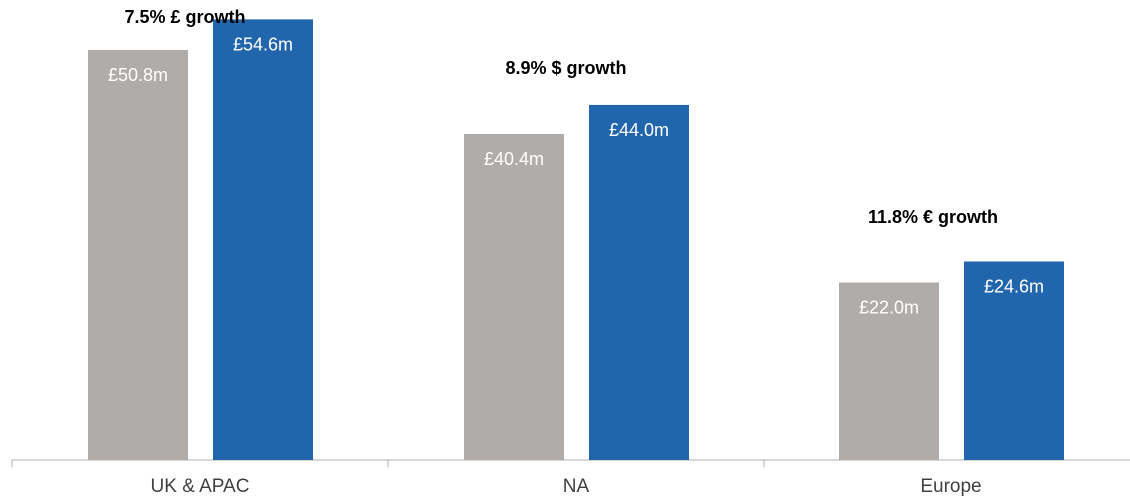 This screenshot has width=1130, height=502. What do you see at coordinates (263, 44) in the screenshot?
I see `data-label: £54.6m` at bounding box center [263, 44].